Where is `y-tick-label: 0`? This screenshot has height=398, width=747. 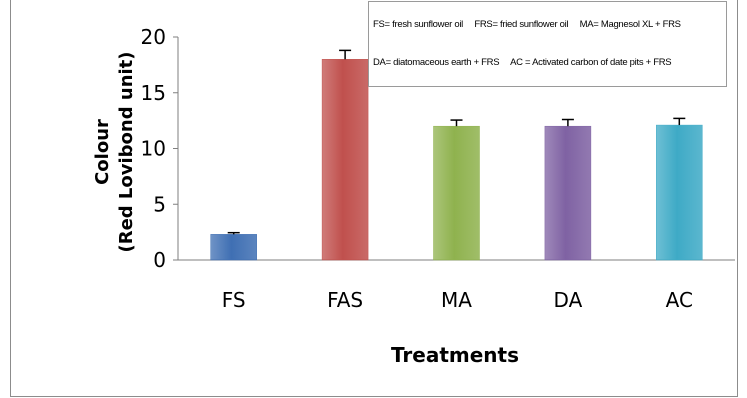
y-tick-label: 0 is located at coordinates (159, 260).